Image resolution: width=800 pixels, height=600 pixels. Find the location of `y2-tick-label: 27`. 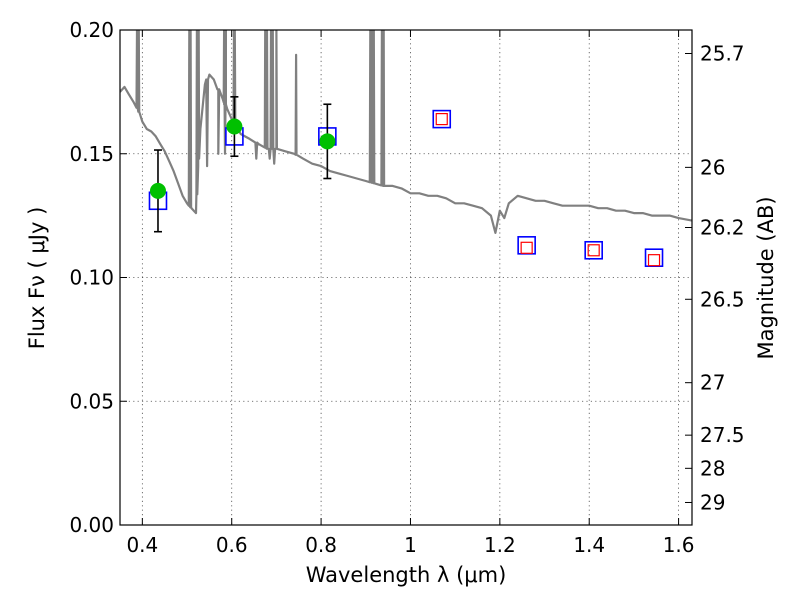

y2-tick-label: 27 is located at coordinates (712, 383).